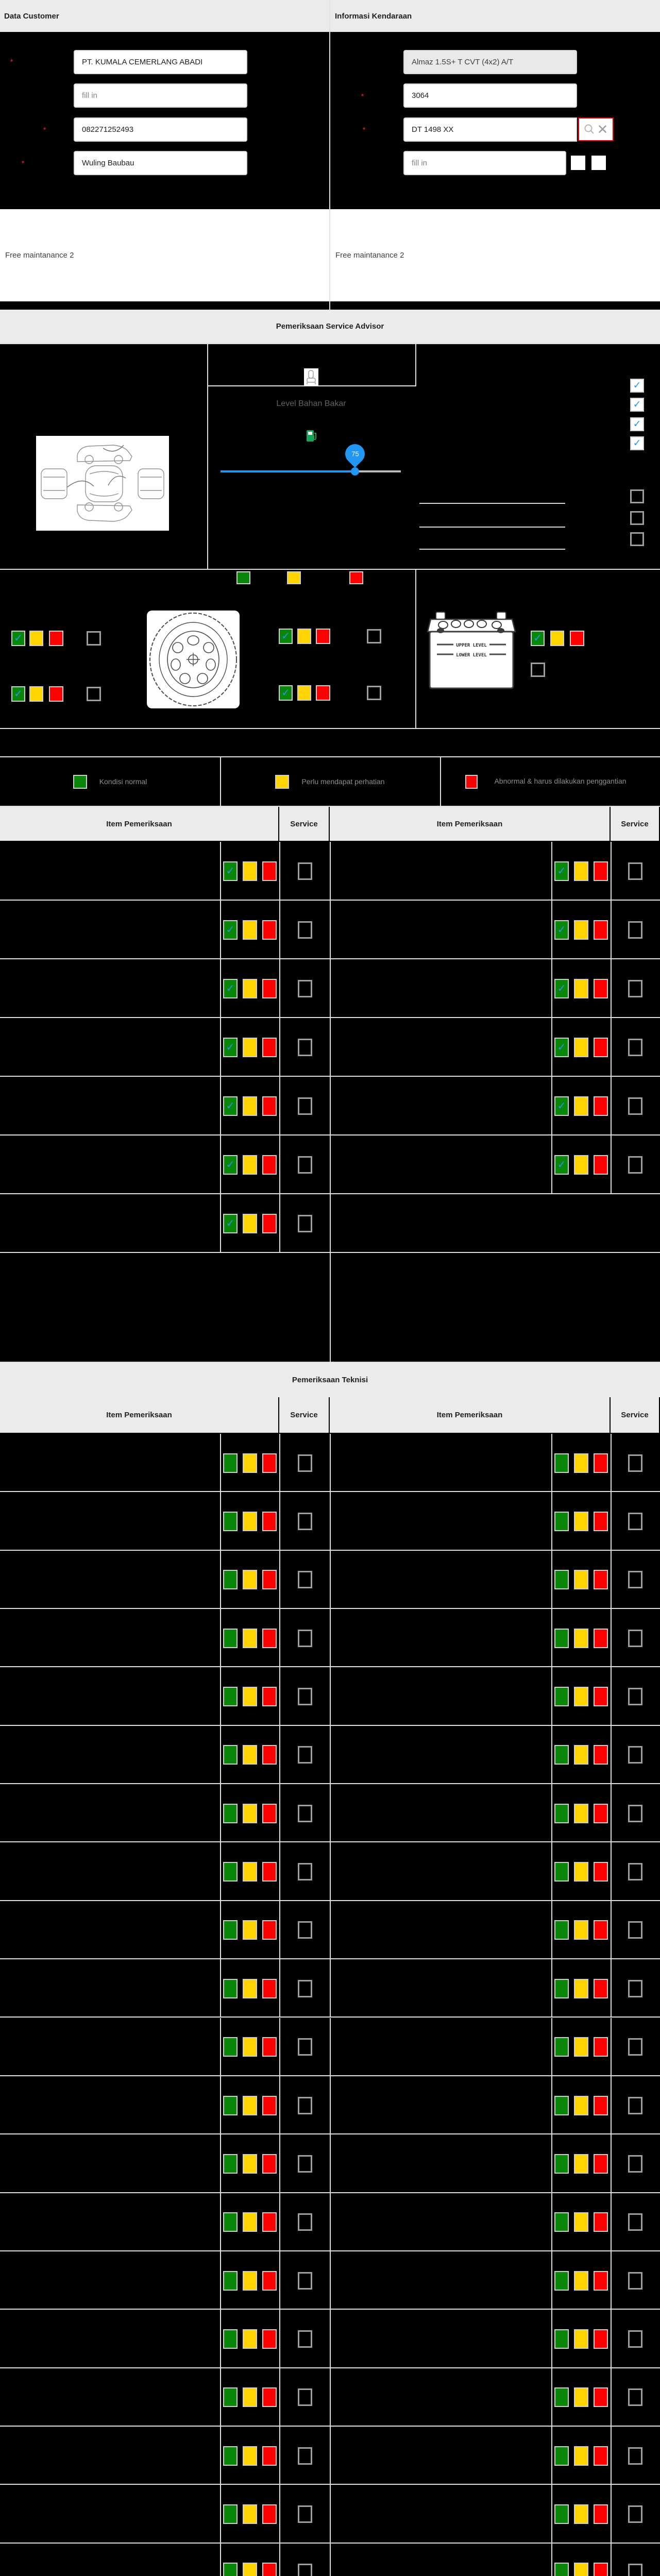 Image resolution: width=660 pixels, height=2576 pixels. What do you see at coordinates (495, 255) in the screenshot?
I see `vehicle-note-area: Free maintanance 2` at bounding box center [495, 255].